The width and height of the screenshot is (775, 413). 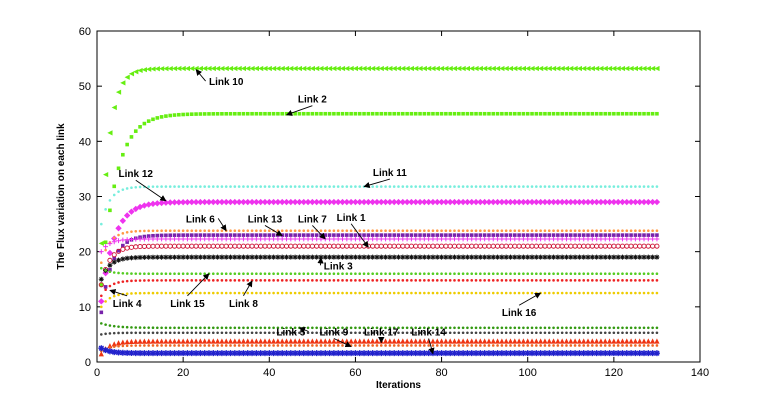 What do you see at coordinates (338, 266) in the screenshot?
I see `annotation-label: Link 3` at bounding box center [338, 266].